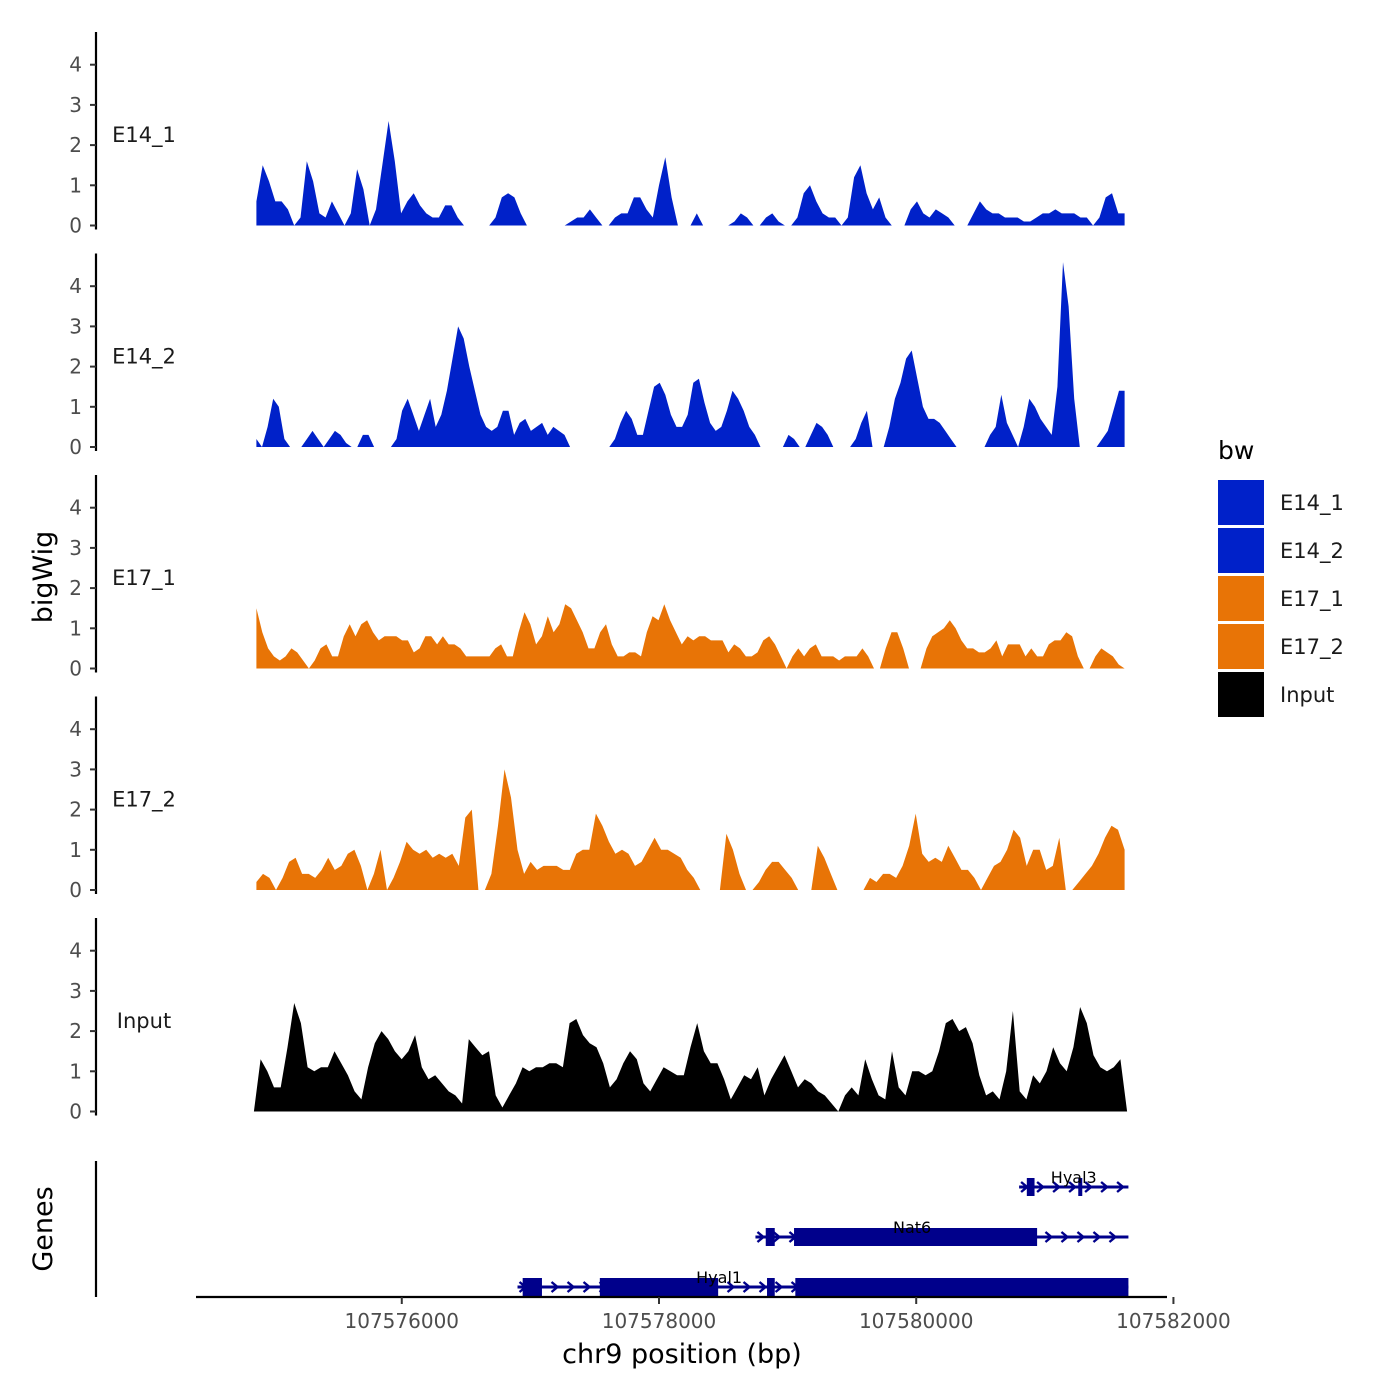 This screenshot has height=1400, width=1400. What do you see at coordinates (1173, 1321) in the screenshot?
I see `x-tick-label: 107582000` at bounding box center [1173, 1321].